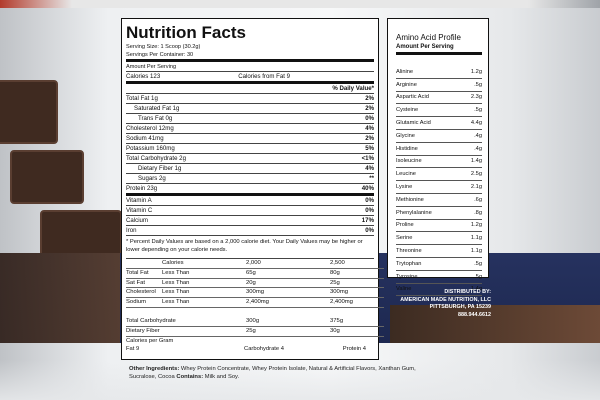  I want to click on nutrient-row: Saturated Fat 1g 2%, so click(250, 109).